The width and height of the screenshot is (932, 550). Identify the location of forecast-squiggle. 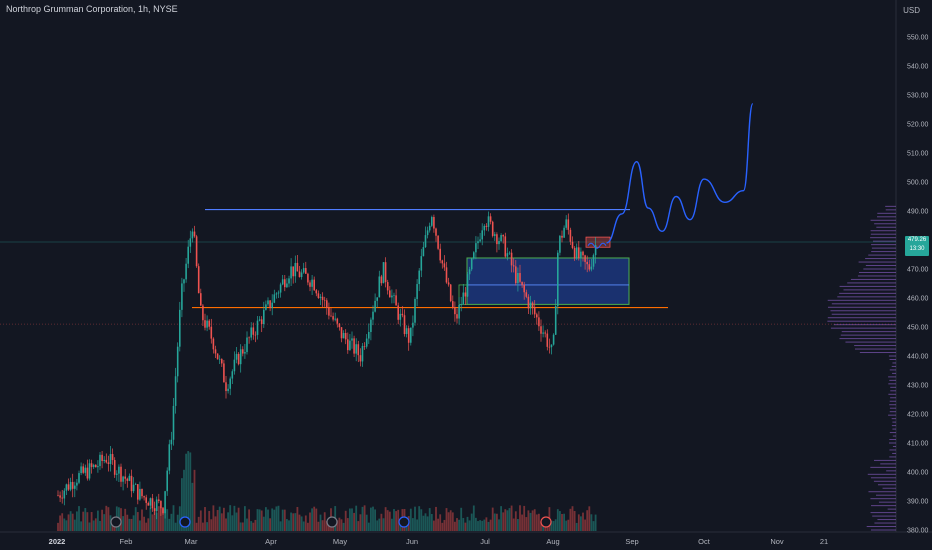
(597, 245).